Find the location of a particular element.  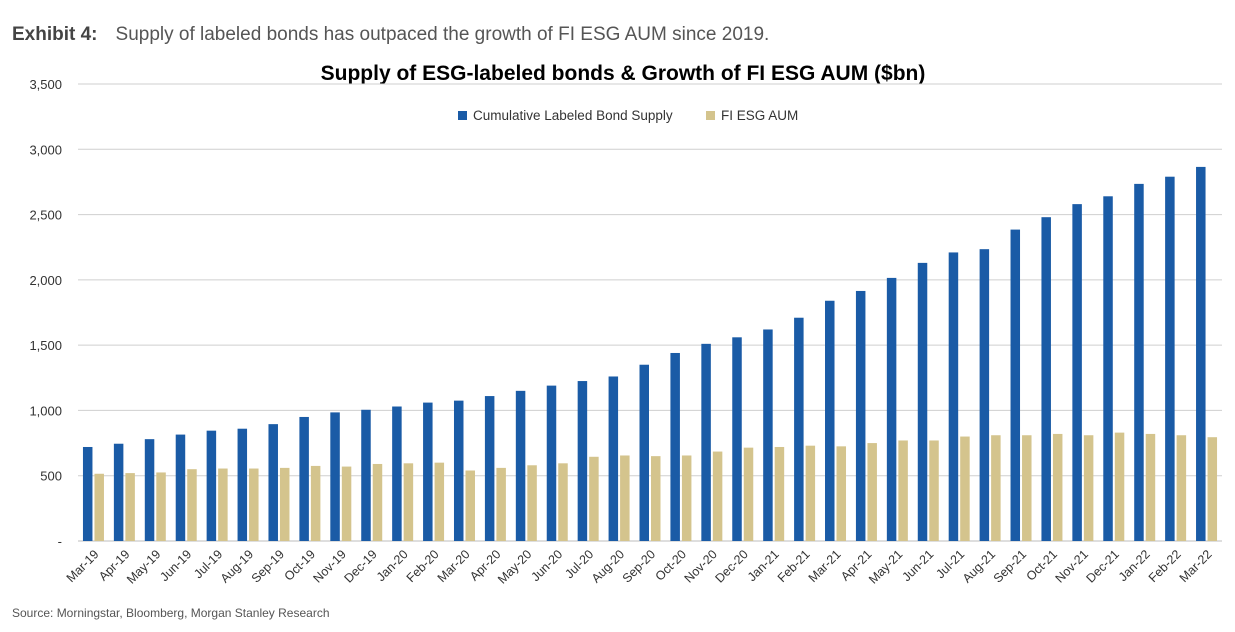

x-tick-label: May-21 is located at coordinates (885, 566).